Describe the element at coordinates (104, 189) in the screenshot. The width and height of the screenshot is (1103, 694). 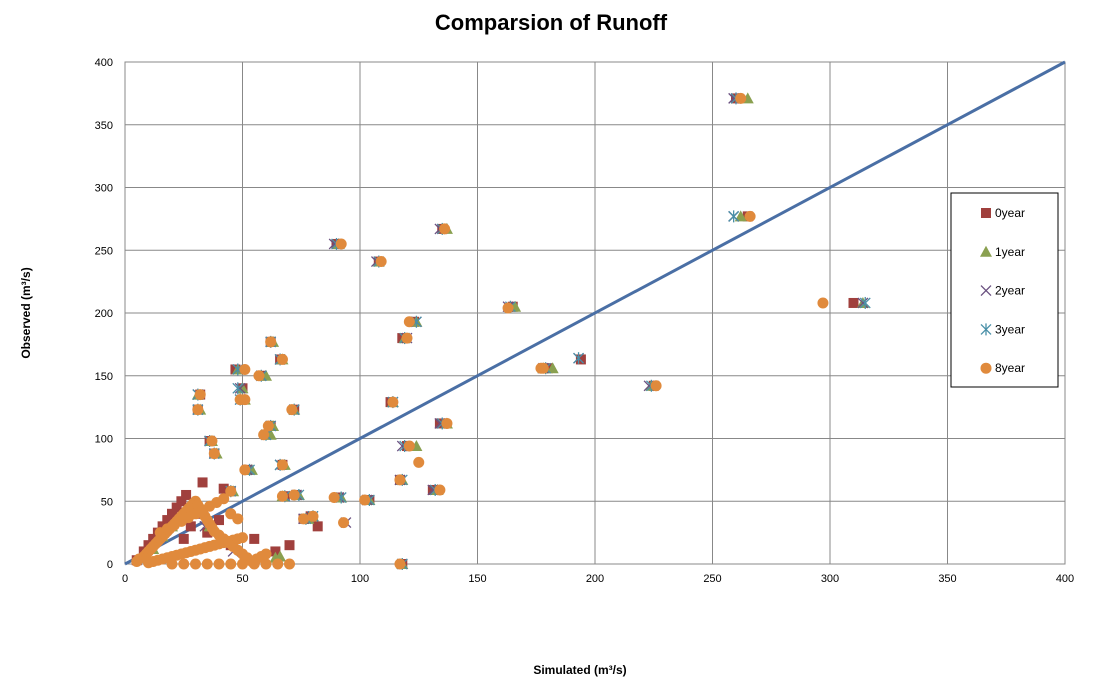
I see `y-tick-label: 300` at that location.